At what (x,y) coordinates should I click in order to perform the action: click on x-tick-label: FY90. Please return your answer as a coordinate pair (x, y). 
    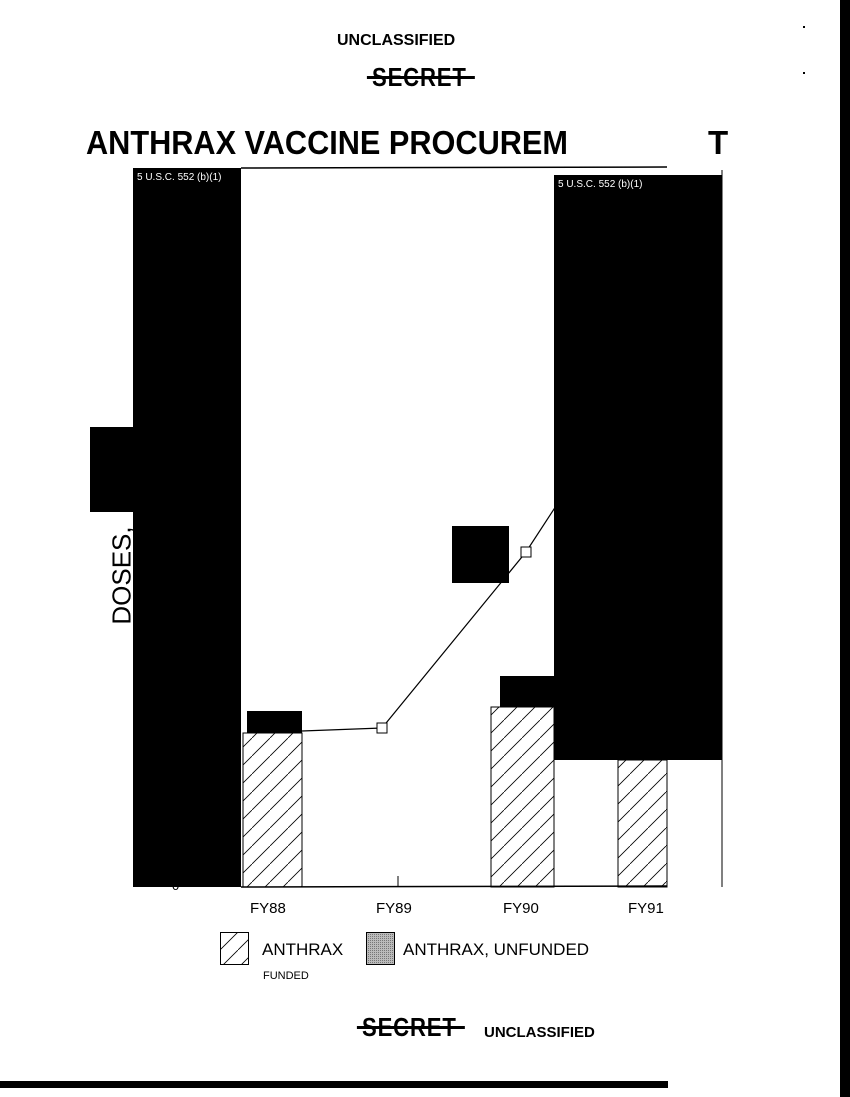
    Looking at the image, I should click on (521, 908).